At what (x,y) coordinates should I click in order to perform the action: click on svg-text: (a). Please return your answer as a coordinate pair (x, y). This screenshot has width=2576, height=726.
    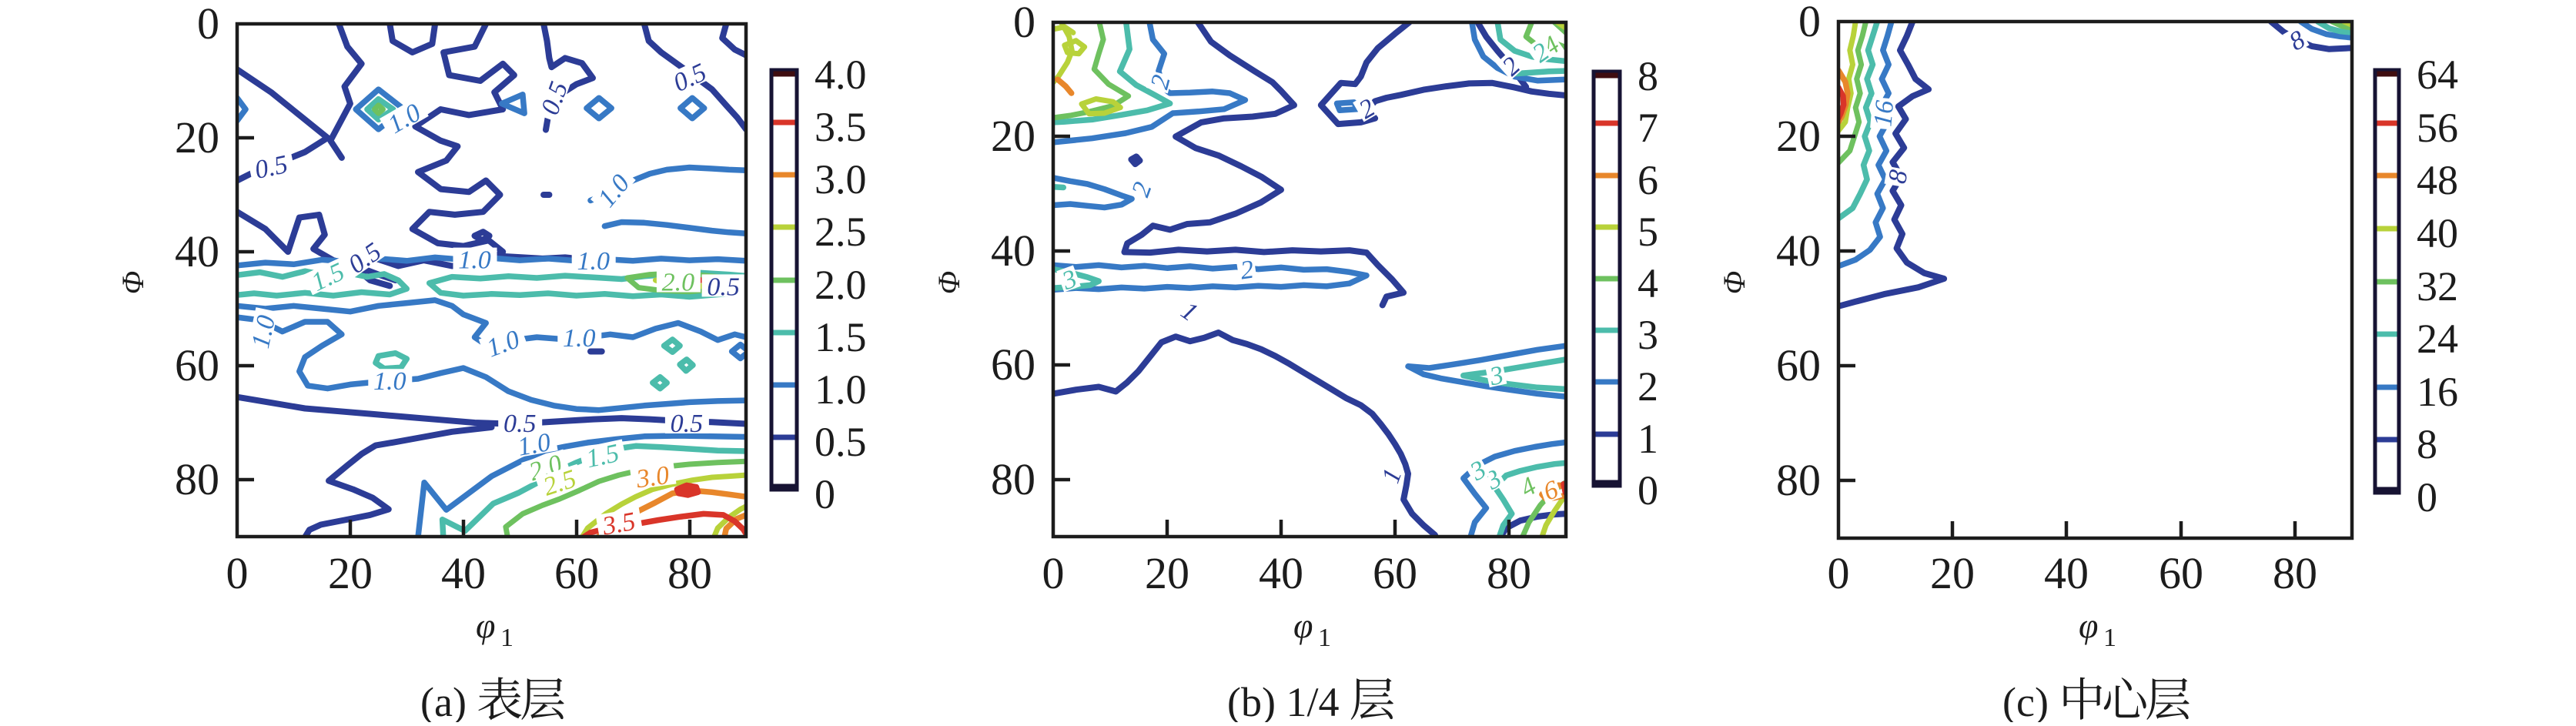
    Looking at the image, I should click on (444, 700).